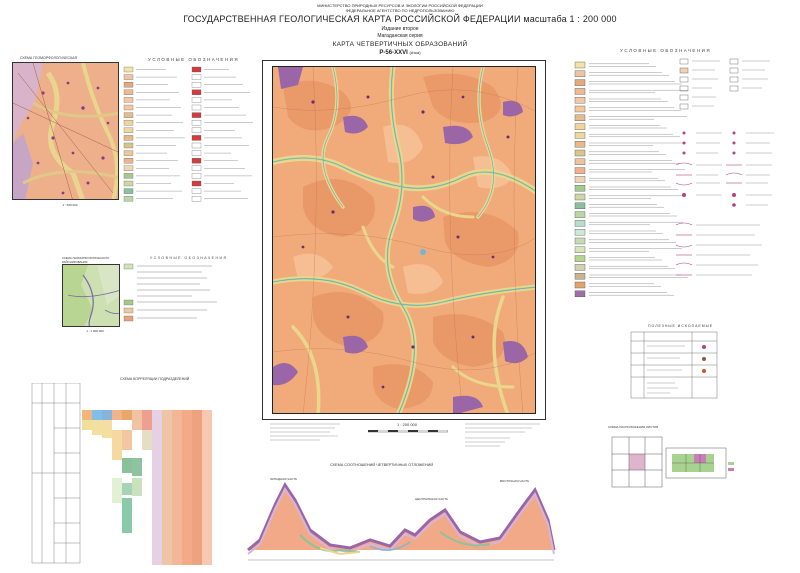 The image size is (800, 573). Describe the element at coordinates (189, 258) in the screenshot. I see `inset2-legend-title: УСЛОВНЫЕ ОБОЗНАЧЕНИЯ` at that location.